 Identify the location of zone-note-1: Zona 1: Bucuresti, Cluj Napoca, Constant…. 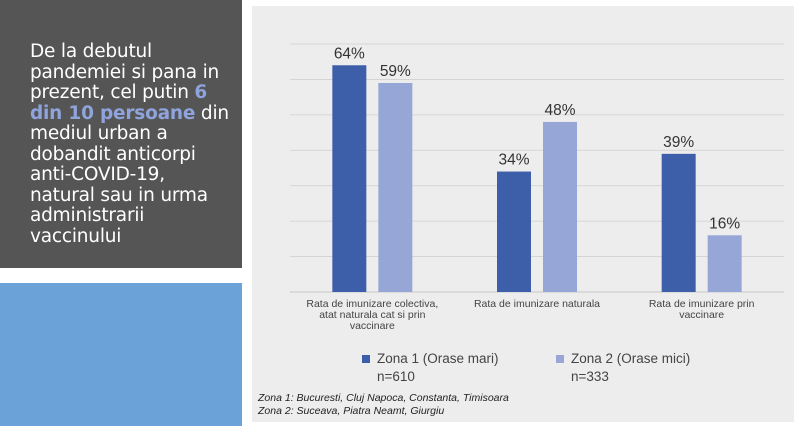
(383, 398).